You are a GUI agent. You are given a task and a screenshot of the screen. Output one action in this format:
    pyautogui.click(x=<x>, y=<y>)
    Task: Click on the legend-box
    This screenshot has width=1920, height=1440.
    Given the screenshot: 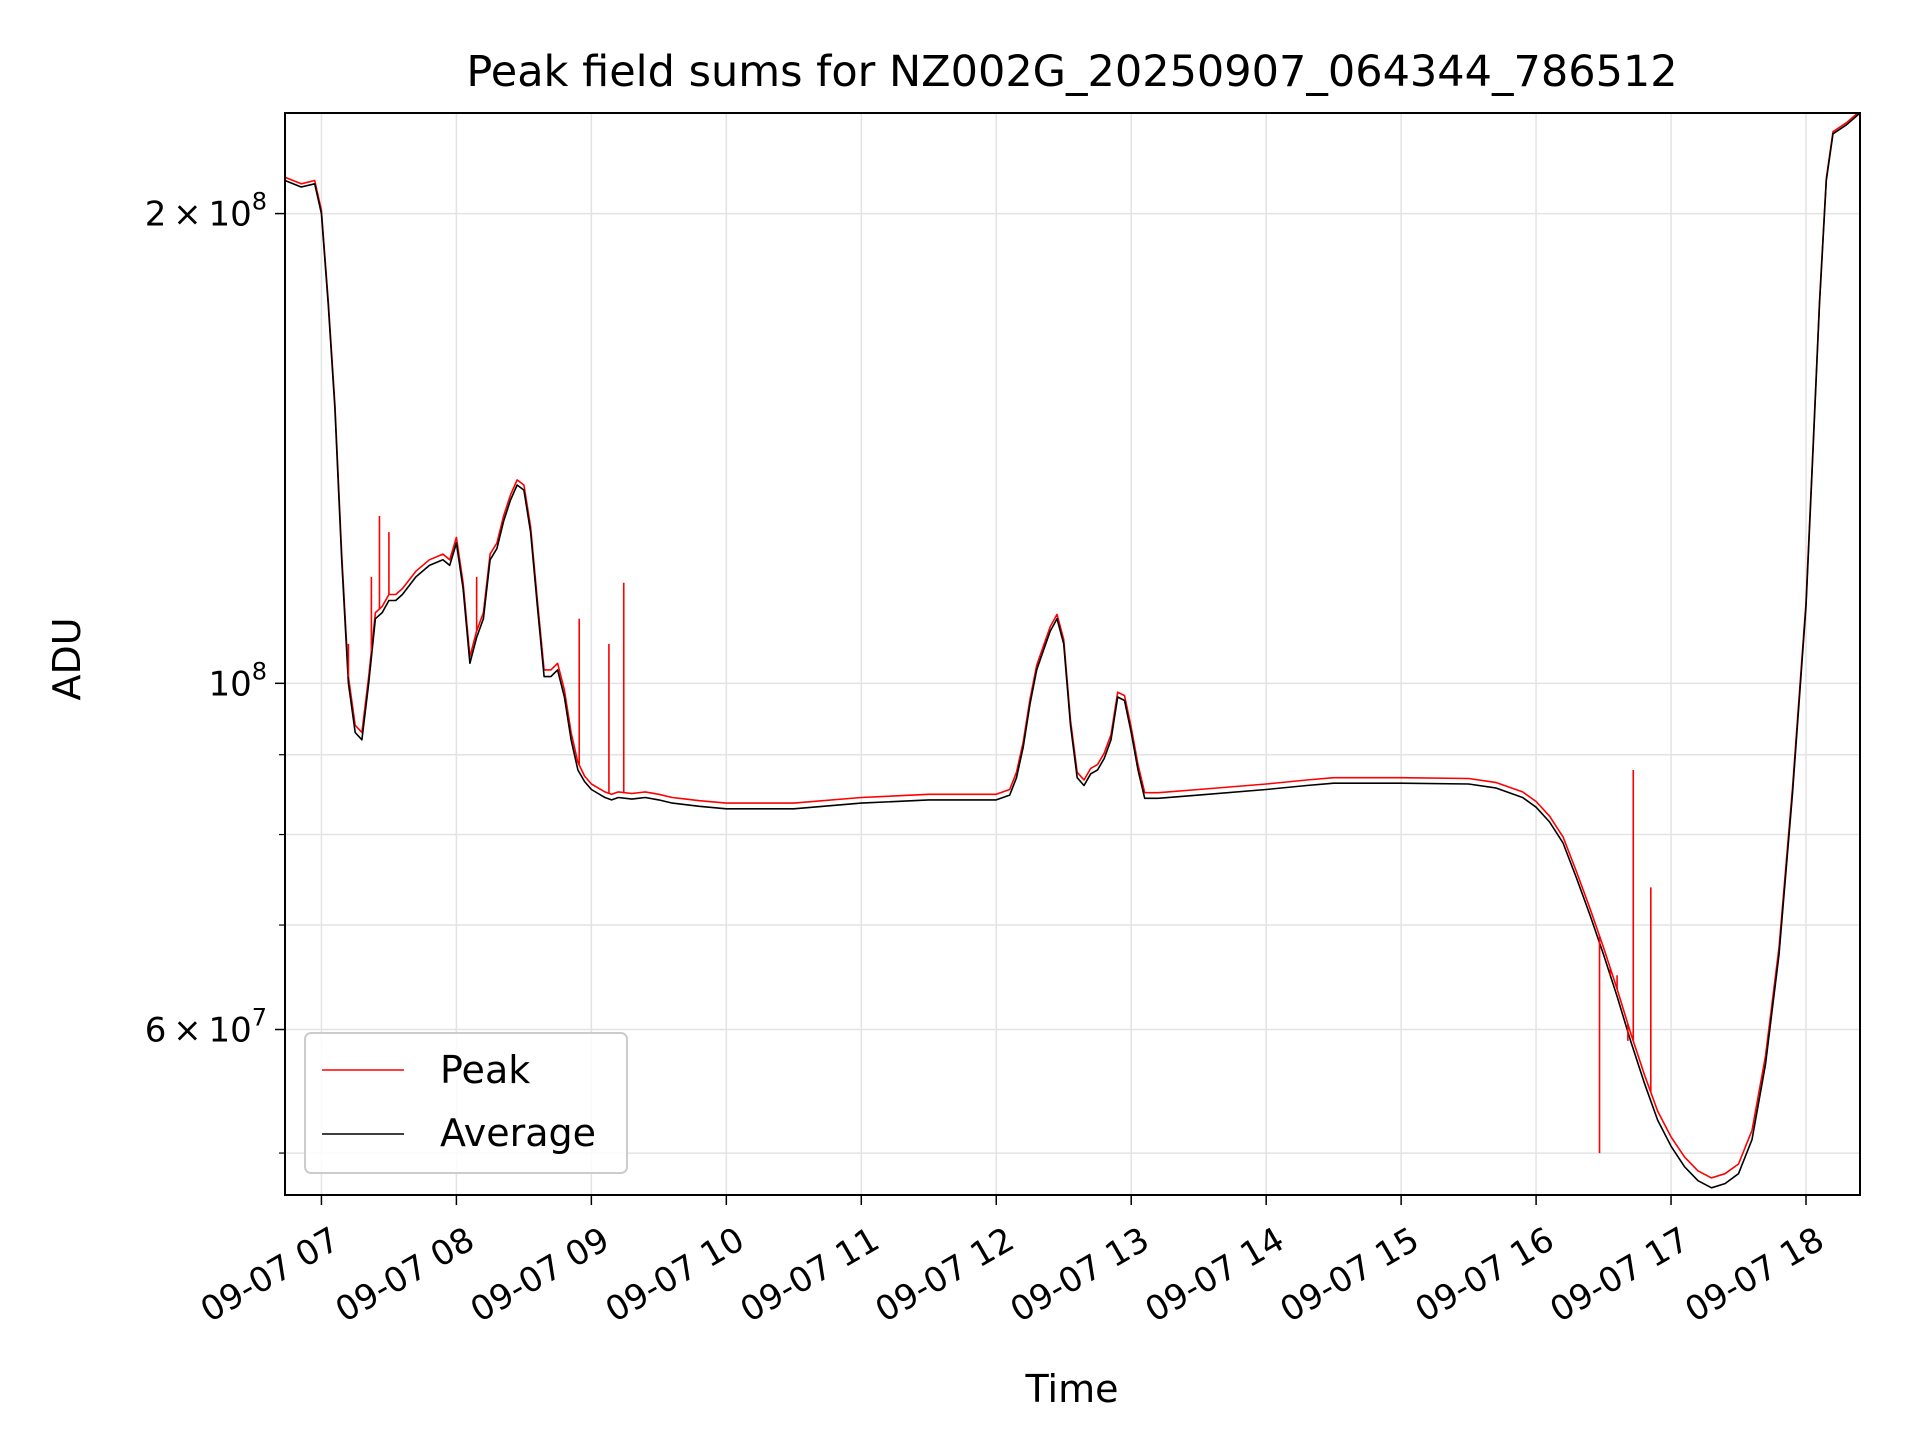 What is the action you would take?
    pyautogui.click(x=466, y=1103)
    